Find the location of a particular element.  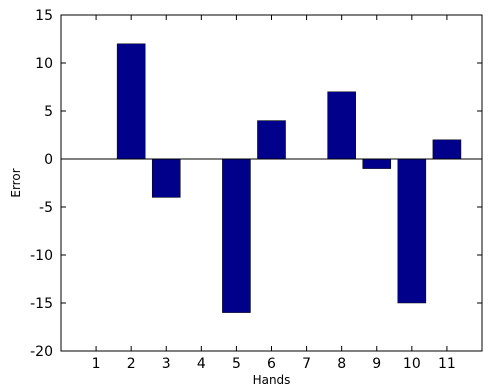

x-tick-label: 4 is located at coordinates (201, 364).